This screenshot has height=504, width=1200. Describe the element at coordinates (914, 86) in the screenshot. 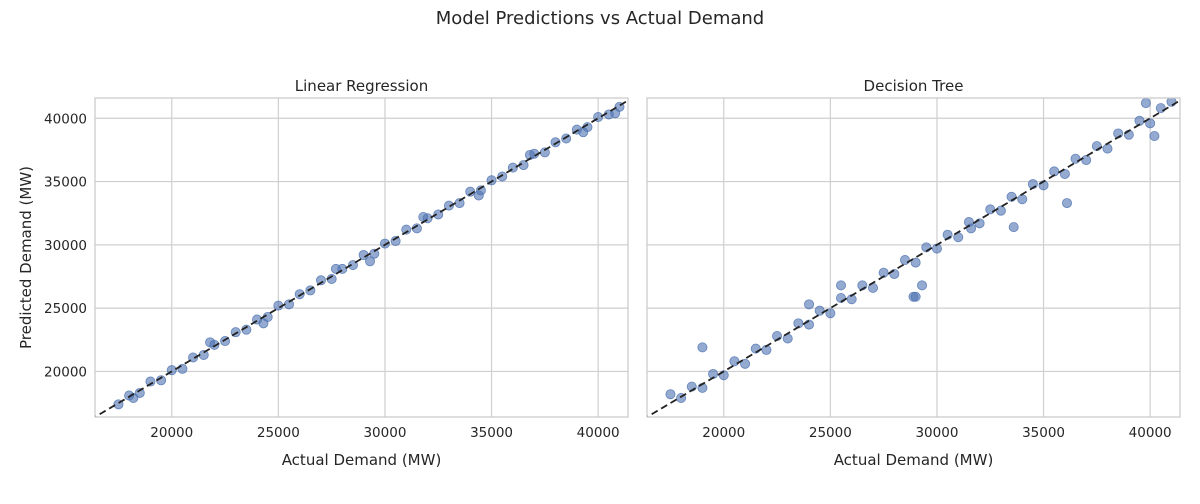

I see `subplot-title: Decision Tree` at that location.